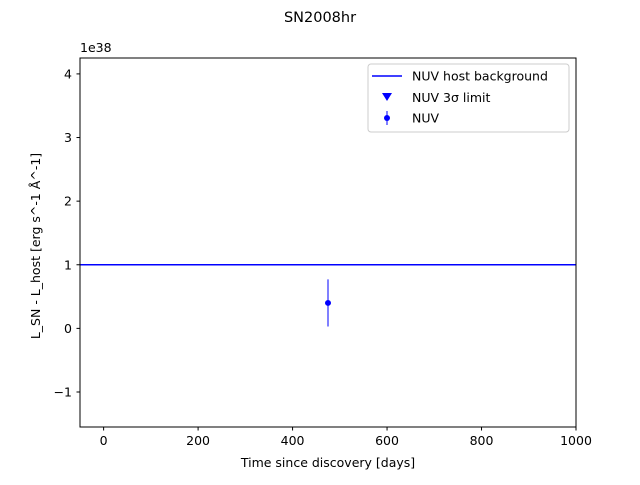  Describe the element at coordinates (198, 440) in the screenshot. I see `x-tick-label: 200` at that location.